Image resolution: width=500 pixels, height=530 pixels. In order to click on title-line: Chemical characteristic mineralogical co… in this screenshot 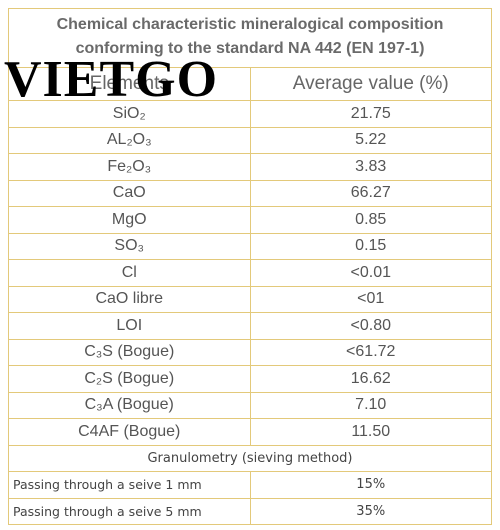, I will do `click(250, 24)`.